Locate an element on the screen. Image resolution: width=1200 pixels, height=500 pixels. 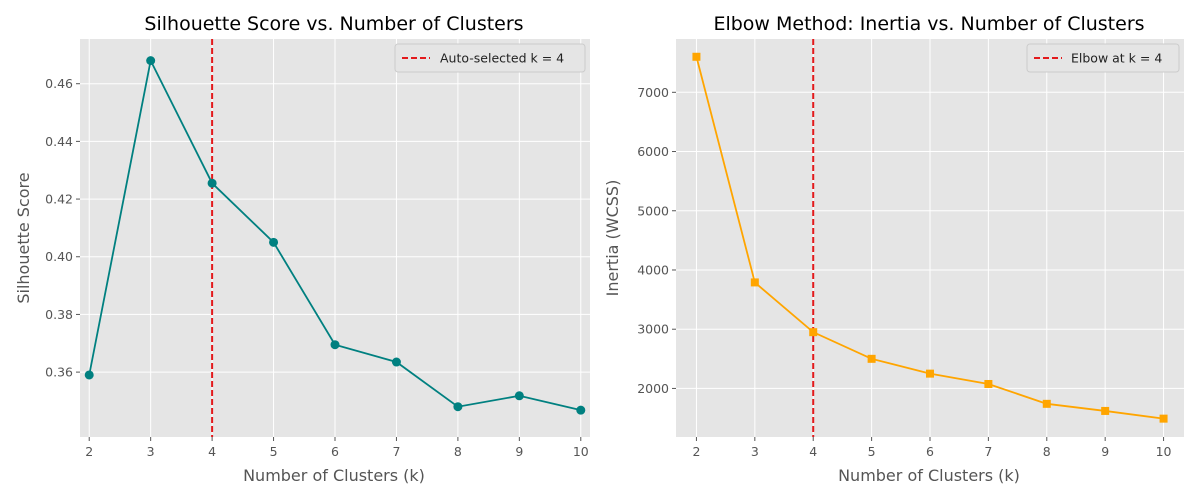
y-tick-label: 0.38 is located at coordinates (59, 314).